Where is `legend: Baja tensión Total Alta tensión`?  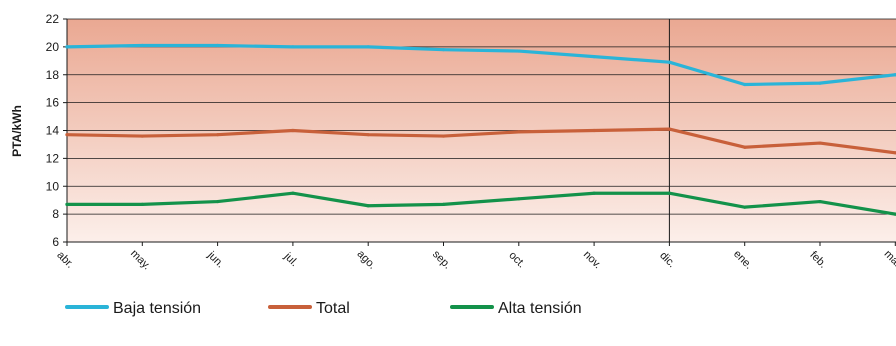
legend: Baja tensión Total Alta tensión is located at coordinates (323, 308).